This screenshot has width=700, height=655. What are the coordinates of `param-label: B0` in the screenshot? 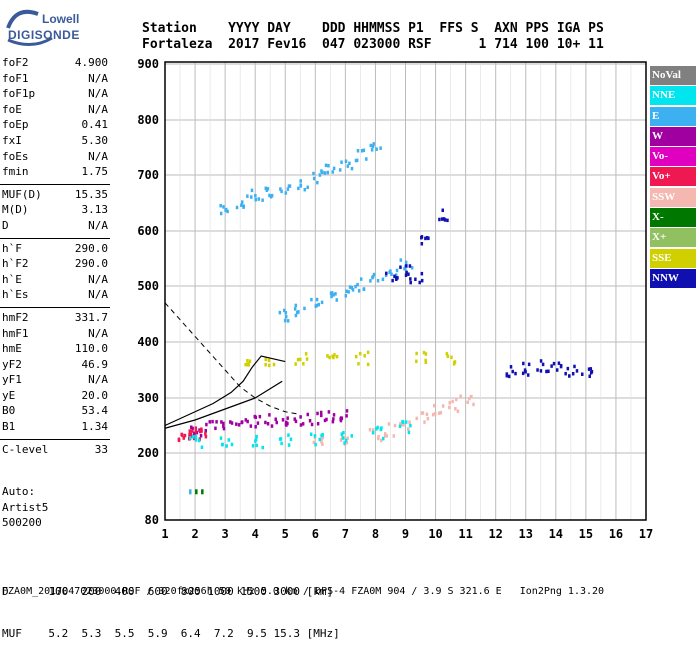 It's located at (9, 411).